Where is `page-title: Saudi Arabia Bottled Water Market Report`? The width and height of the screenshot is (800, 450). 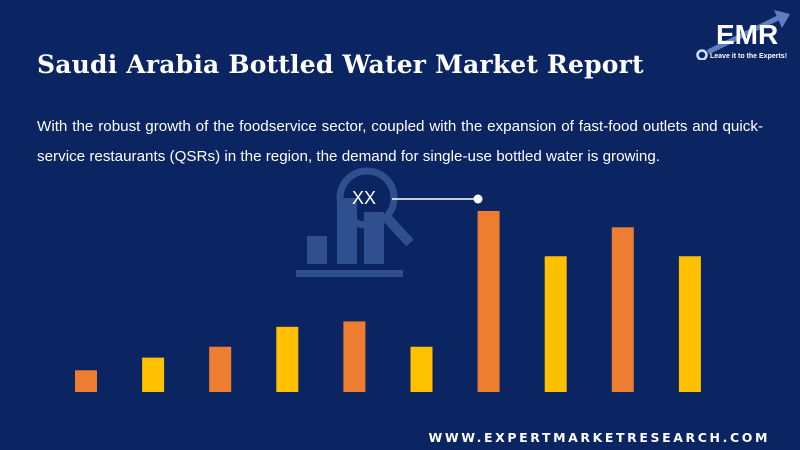 page-title: Saudi Arabia Bottled Water Market Report is located at coordinates (340, 64).